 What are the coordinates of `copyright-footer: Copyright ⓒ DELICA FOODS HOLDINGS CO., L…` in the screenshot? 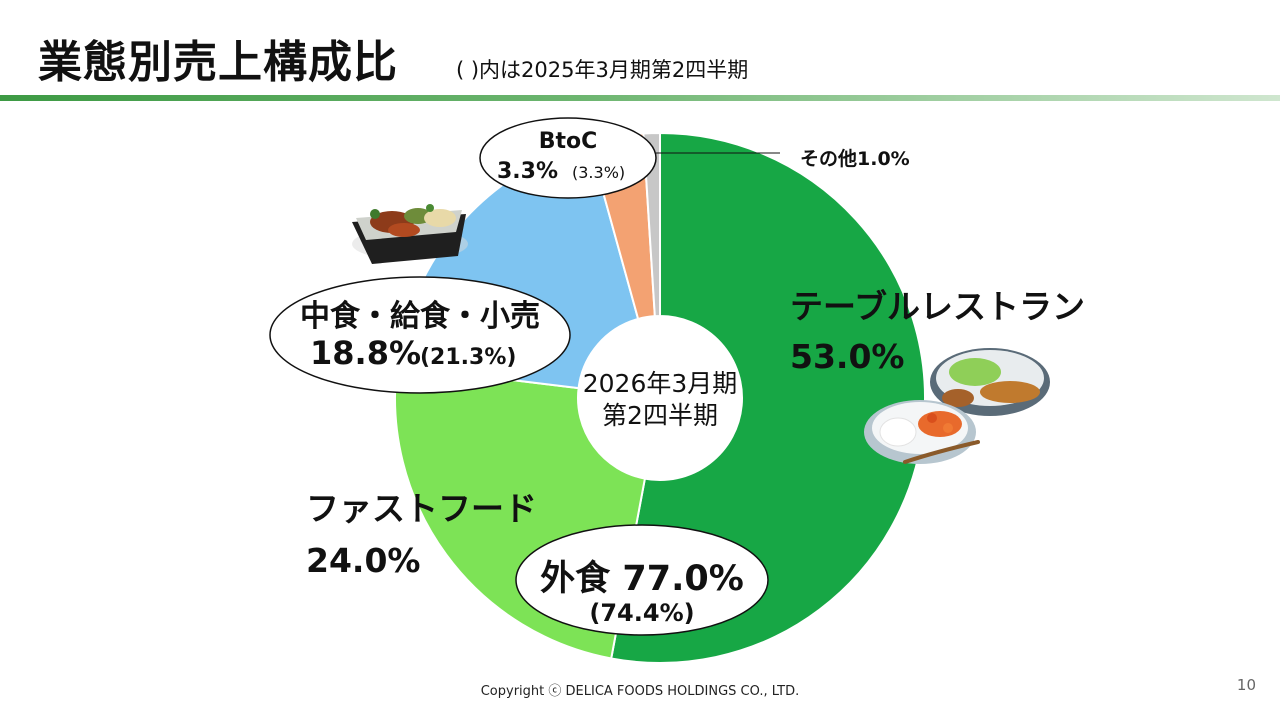 It's located at (640, 691).